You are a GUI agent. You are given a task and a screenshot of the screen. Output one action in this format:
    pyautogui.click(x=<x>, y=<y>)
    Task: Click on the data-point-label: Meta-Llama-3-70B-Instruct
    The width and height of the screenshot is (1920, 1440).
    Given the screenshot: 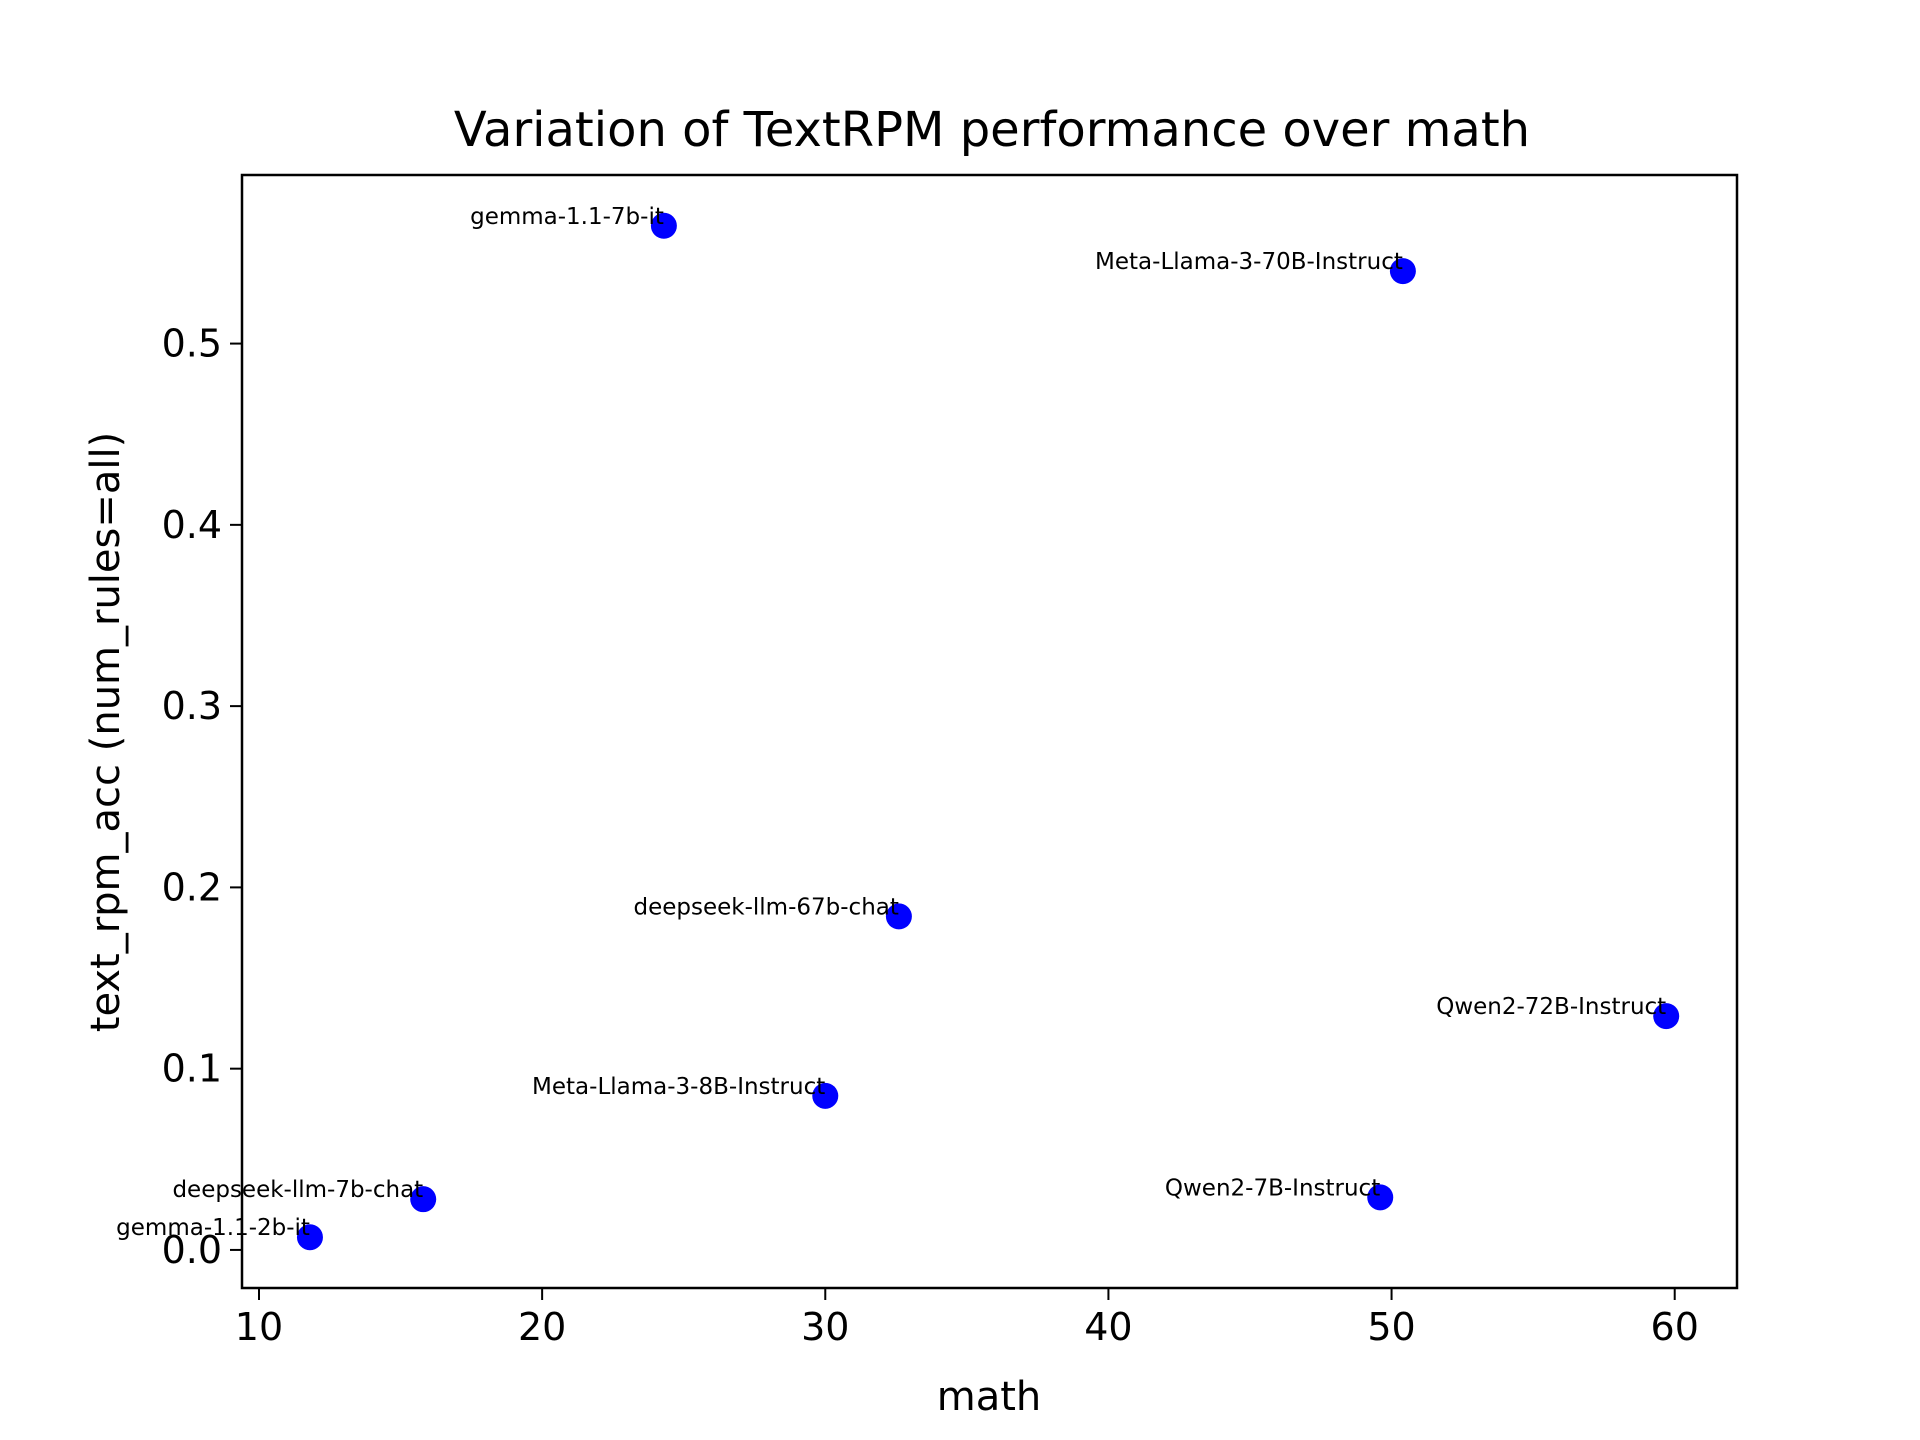 What is the action you would take?
    pyautogui.click(x=1249, y=262)
    